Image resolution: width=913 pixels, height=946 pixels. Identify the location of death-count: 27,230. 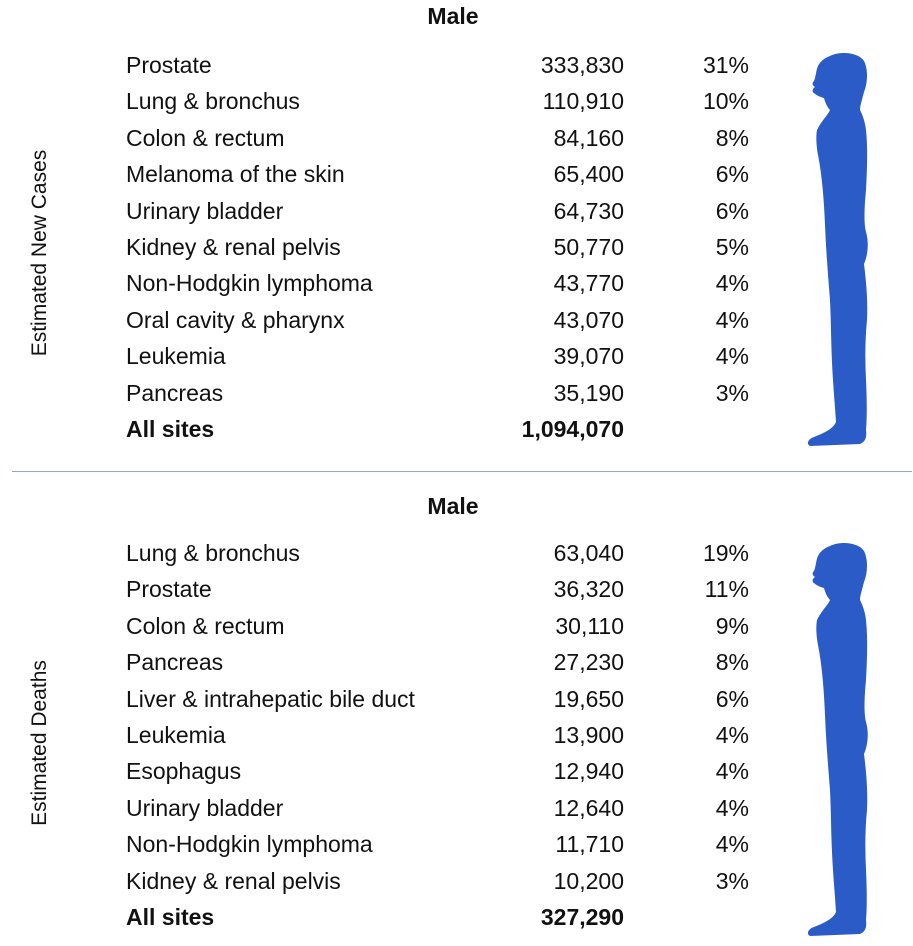
(588, 662).